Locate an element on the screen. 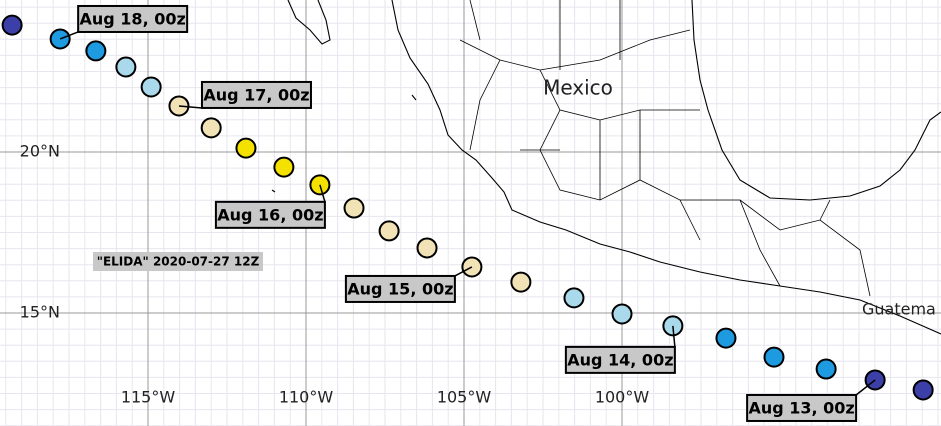 The height and width of the screenshot is (426, 941). callout-label: Aug 15, 00z is located at coordinates (400, 288).